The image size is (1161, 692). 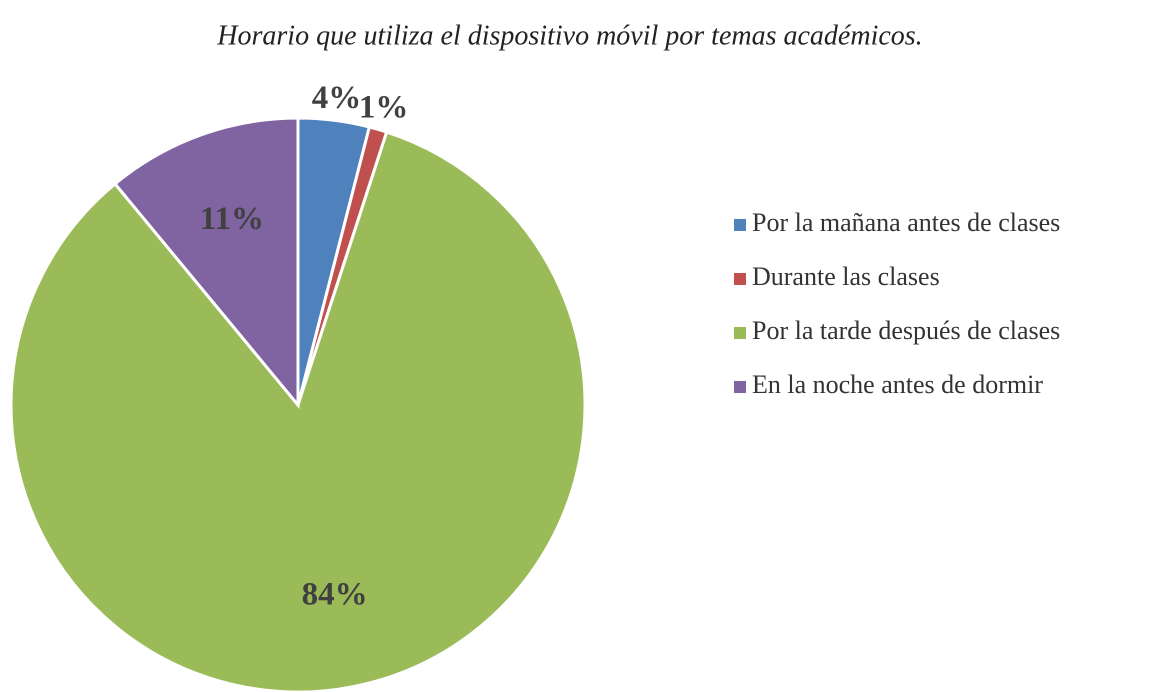 What do you see at coordinates (906, 222) in the screenshot?
I see `legend-label: Por la mañana antes de clases` at bounding box center [906, 222].